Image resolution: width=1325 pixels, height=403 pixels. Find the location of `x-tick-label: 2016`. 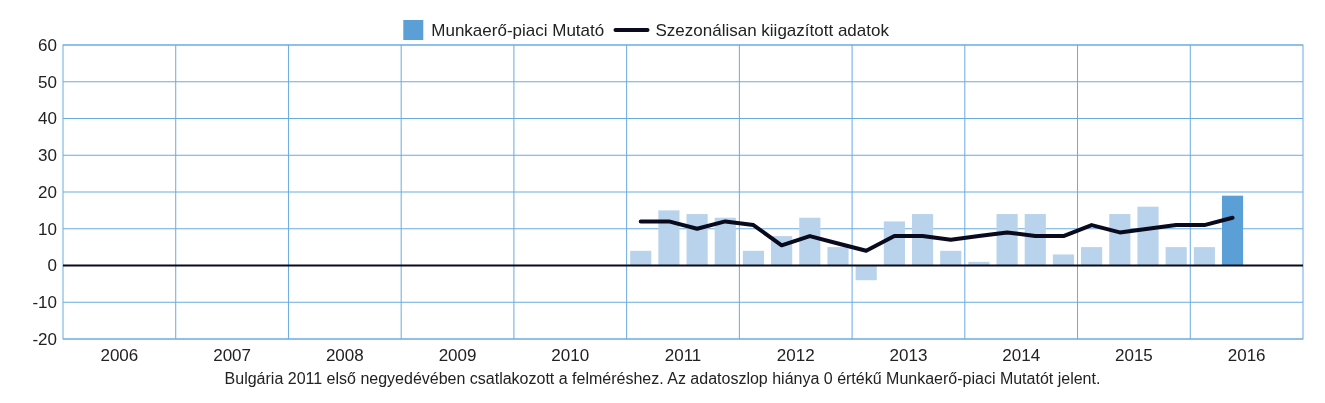

x-tick-label: 2016 is located at coordinates (1246, 355).